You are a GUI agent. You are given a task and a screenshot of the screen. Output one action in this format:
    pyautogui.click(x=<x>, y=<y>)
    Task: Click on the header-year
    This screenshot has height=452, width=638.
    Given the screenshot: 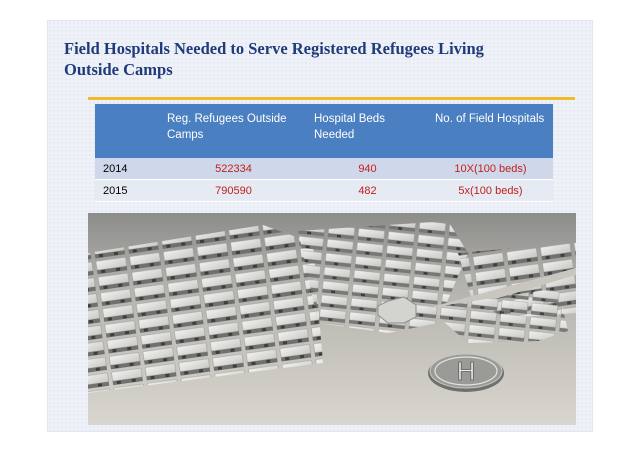 What is the action you would take?
    pyautogui.click(x=127, y=131)
    